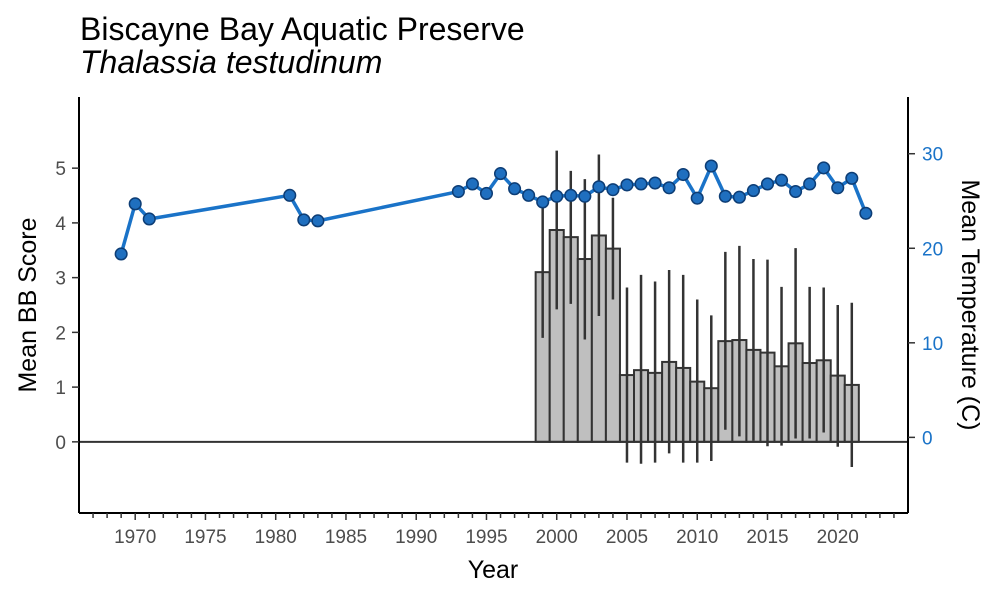 The height and width of the screenshot is (600, 1000). I want to click on x-tick-label-1990: 1990, so click(416, 537).